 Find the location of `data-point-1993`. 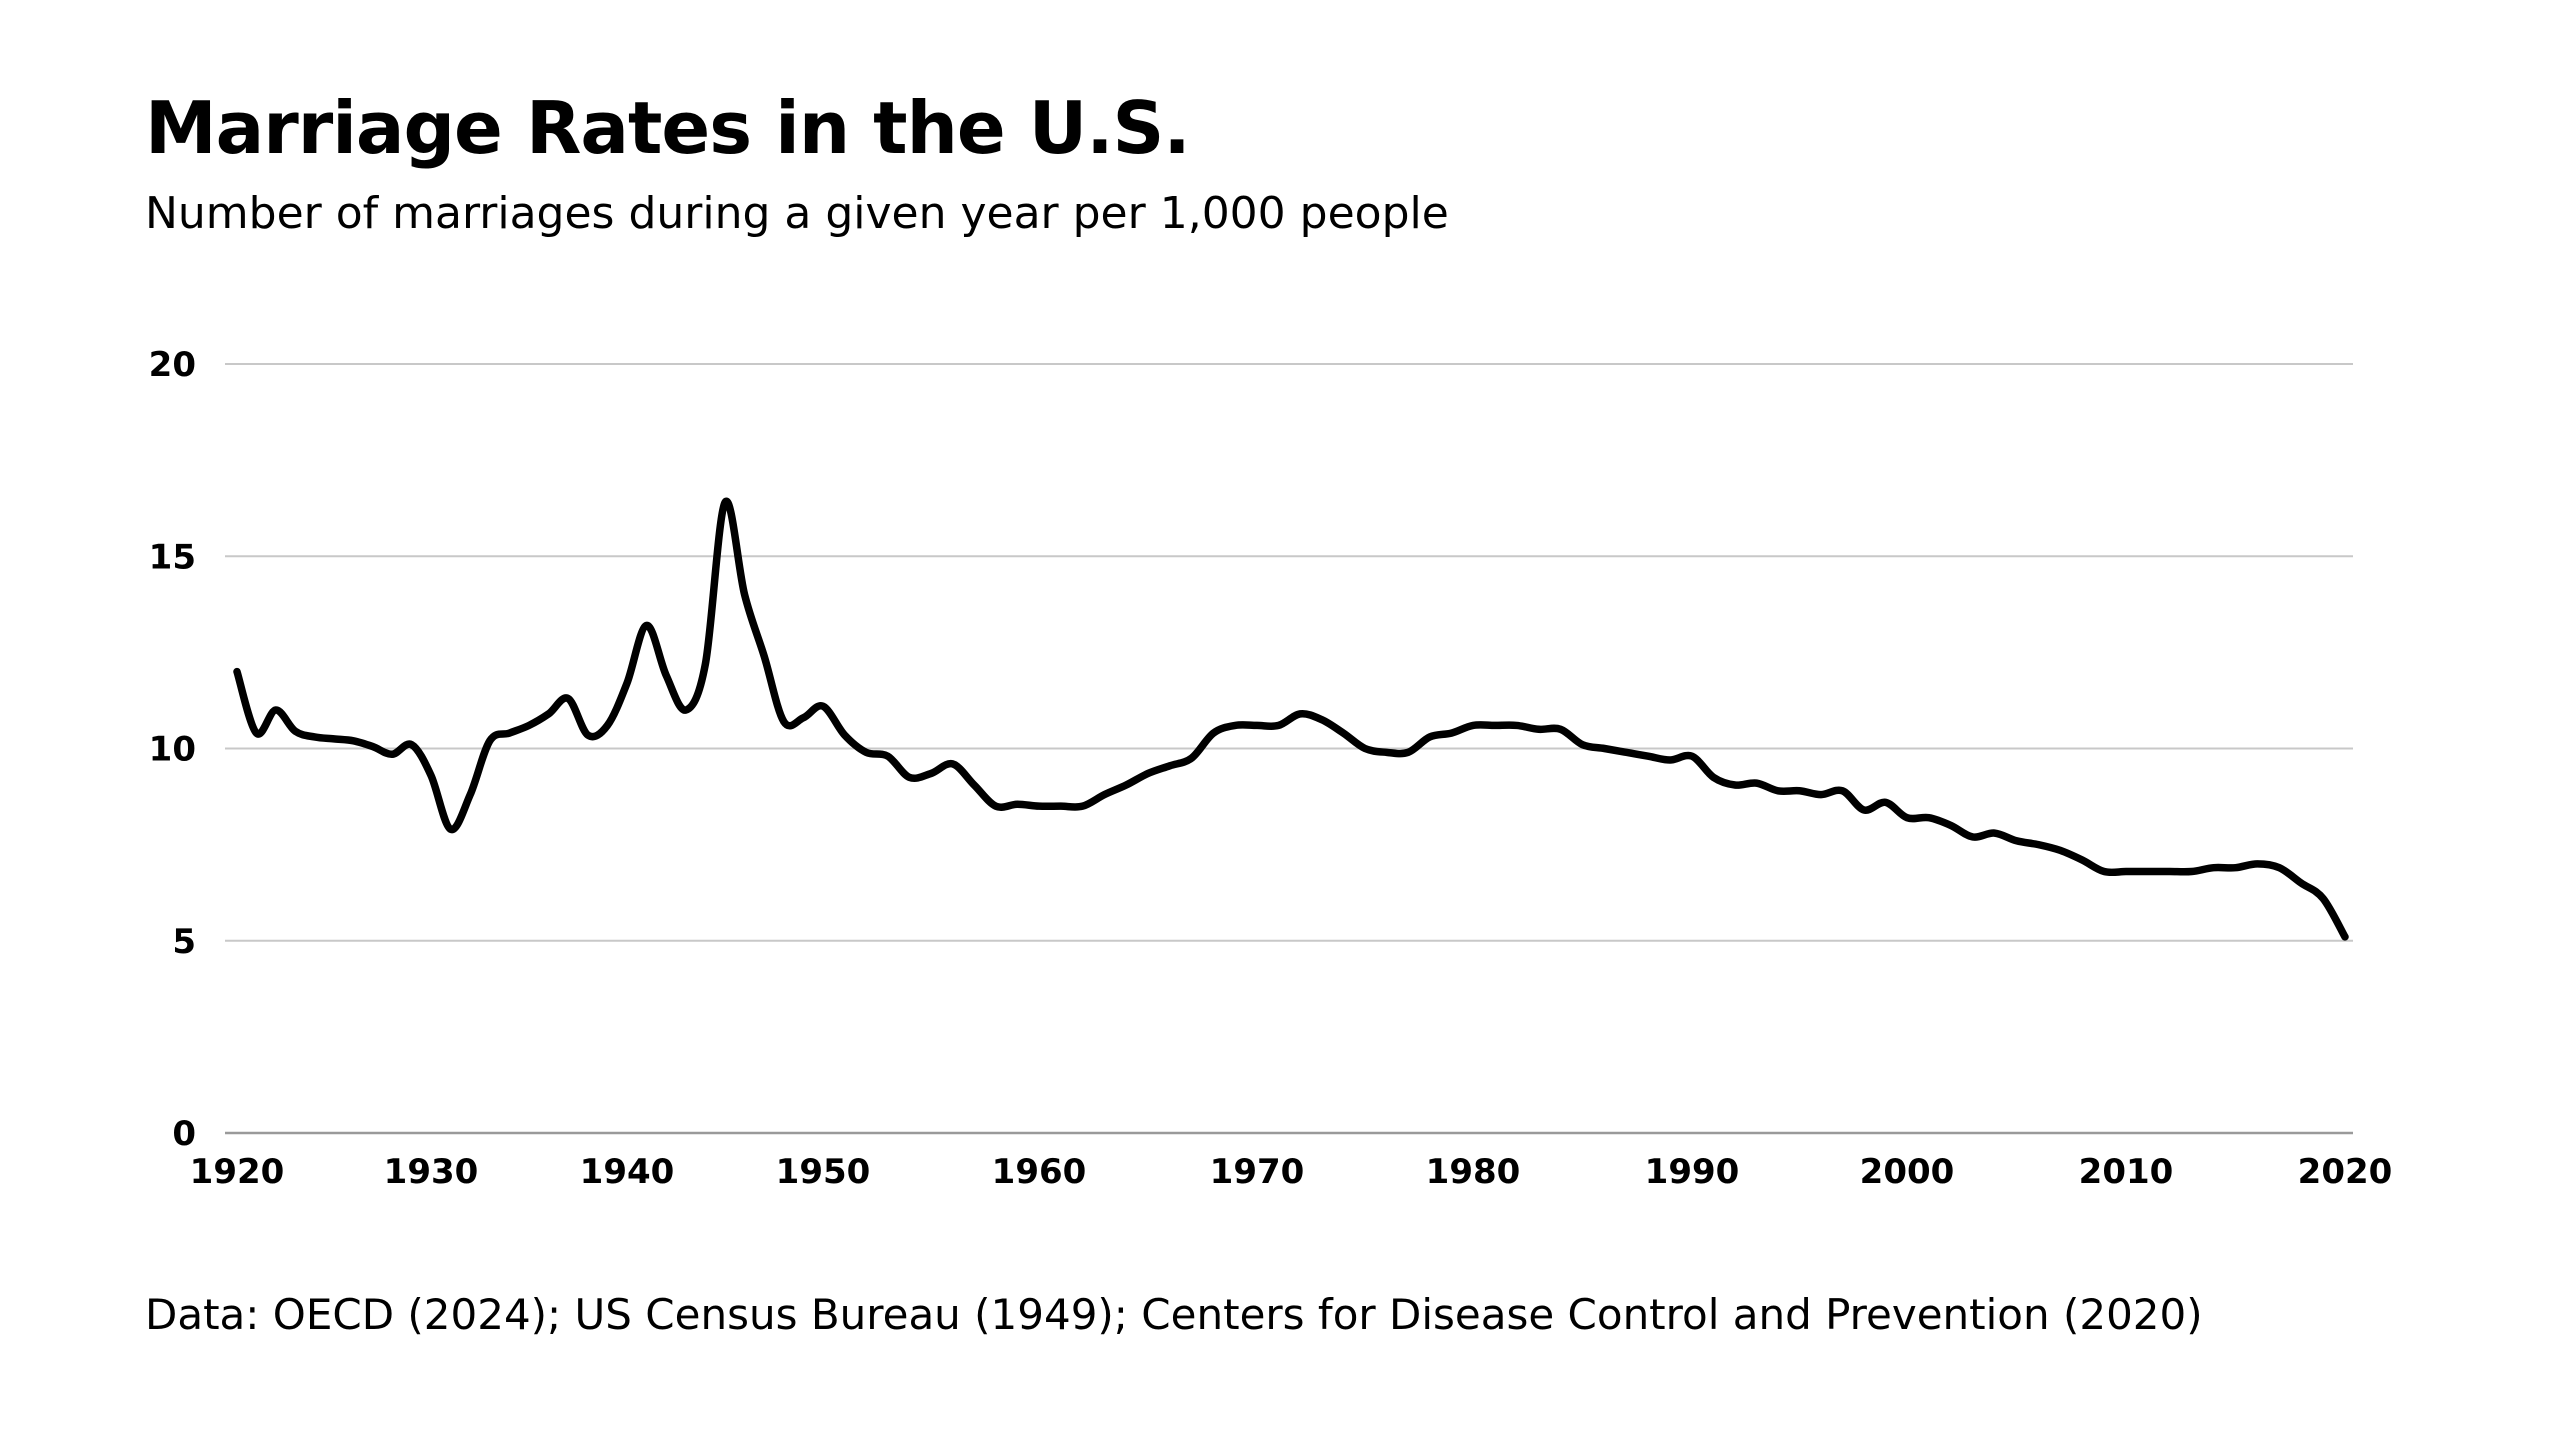

data-point-1993 is located at coordinates (1757, 783).